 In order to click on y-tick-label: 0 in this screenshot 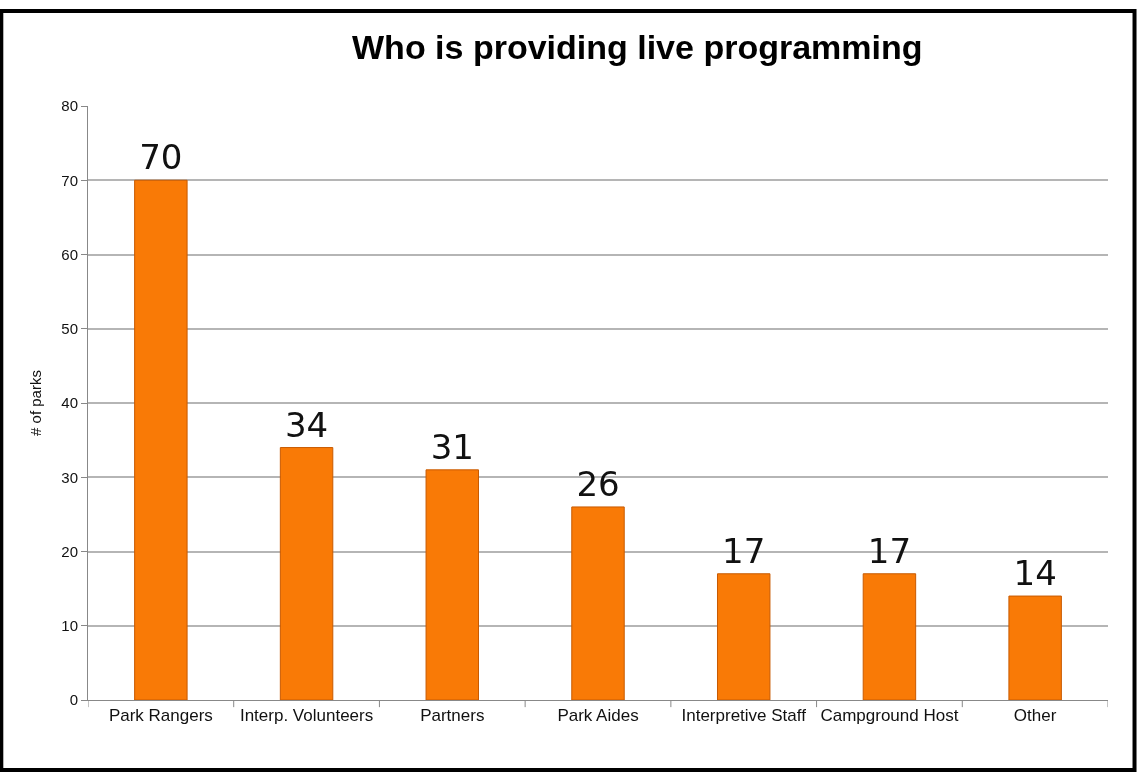, I will do `click(73, 700)`.